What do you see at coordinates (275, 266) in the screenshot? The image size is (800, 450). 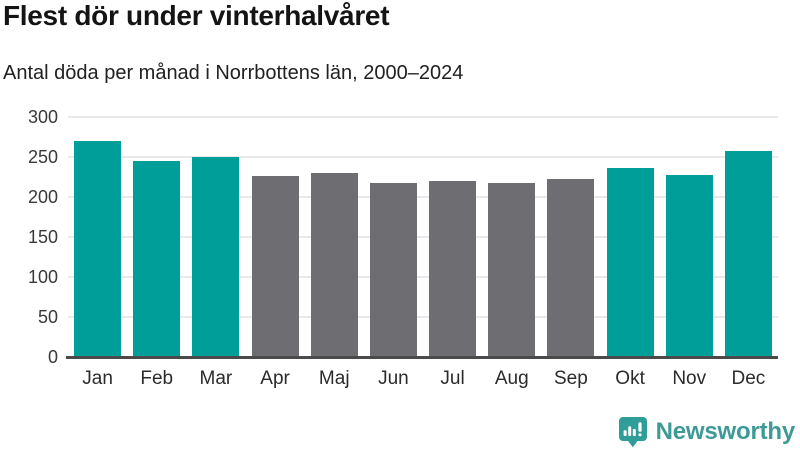 I see `bar-apr` at bounding box center [275, 266].